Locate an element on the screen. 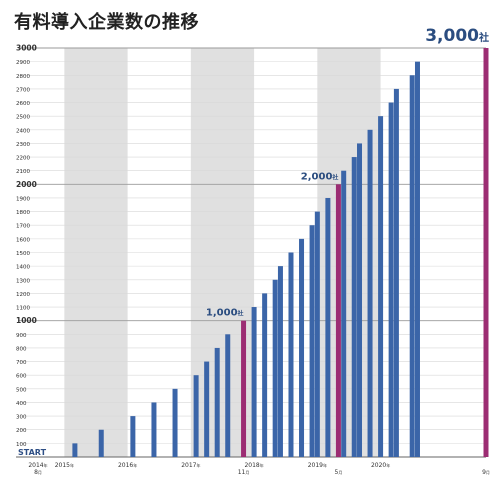  x-month-label: 11月 is located at coordinates (244, 472).